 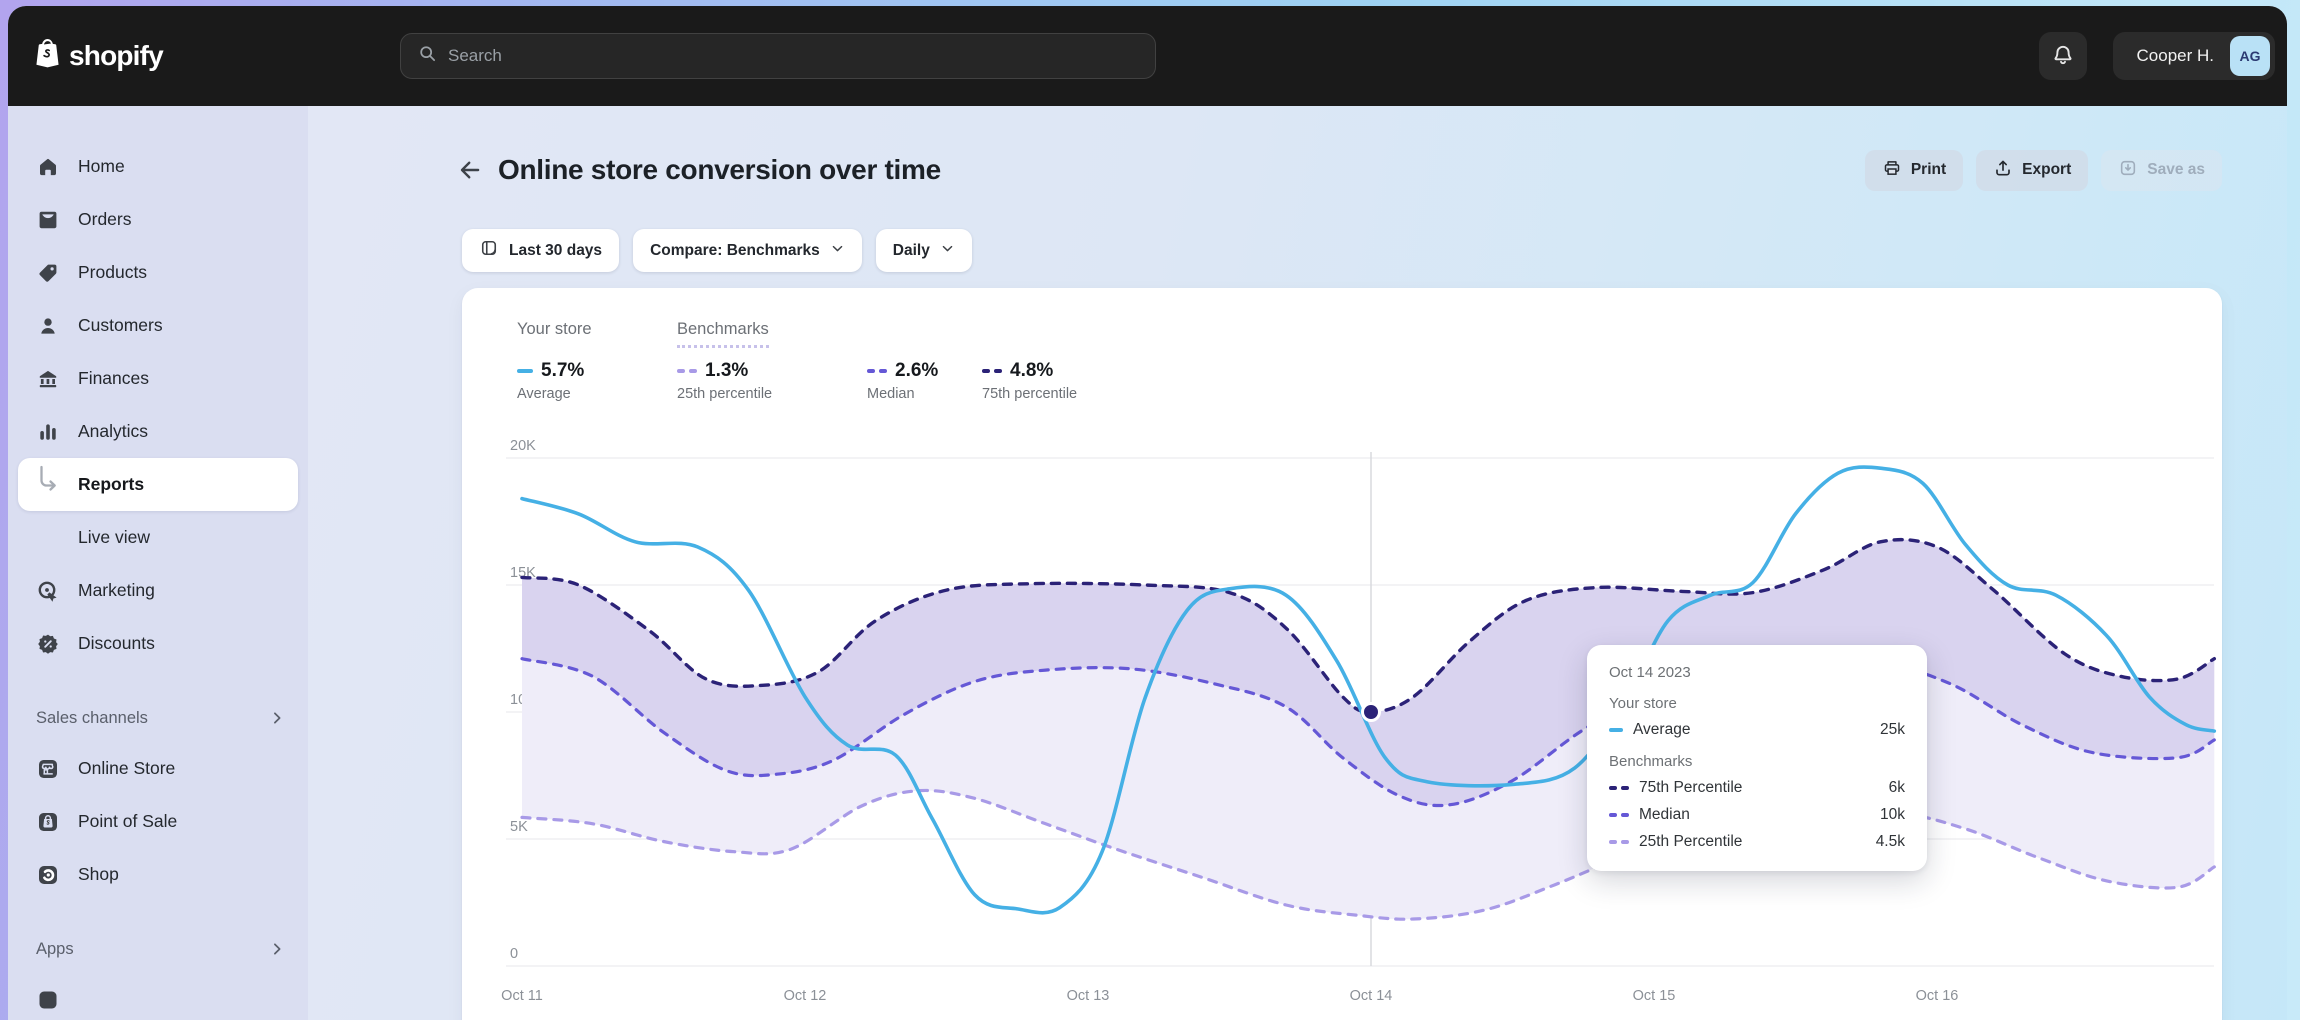 I want to click on sidebar-item-customers: Customers, so click(x=158, y=325).